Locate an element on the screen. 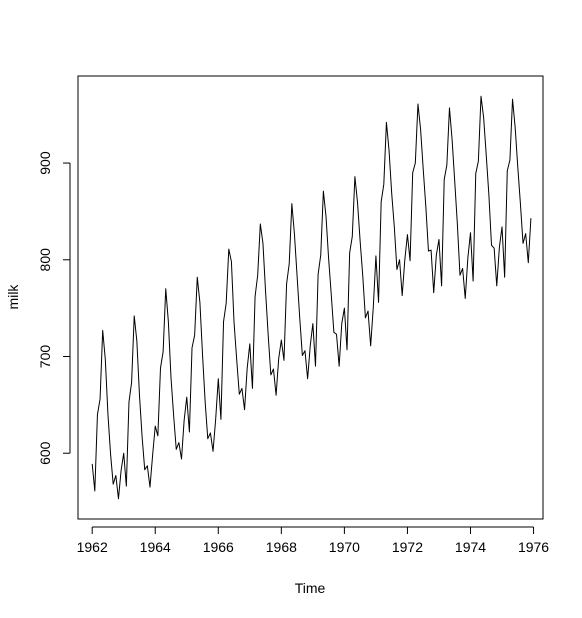  y-tick-label: 700 is located at coordinates (45, 357).